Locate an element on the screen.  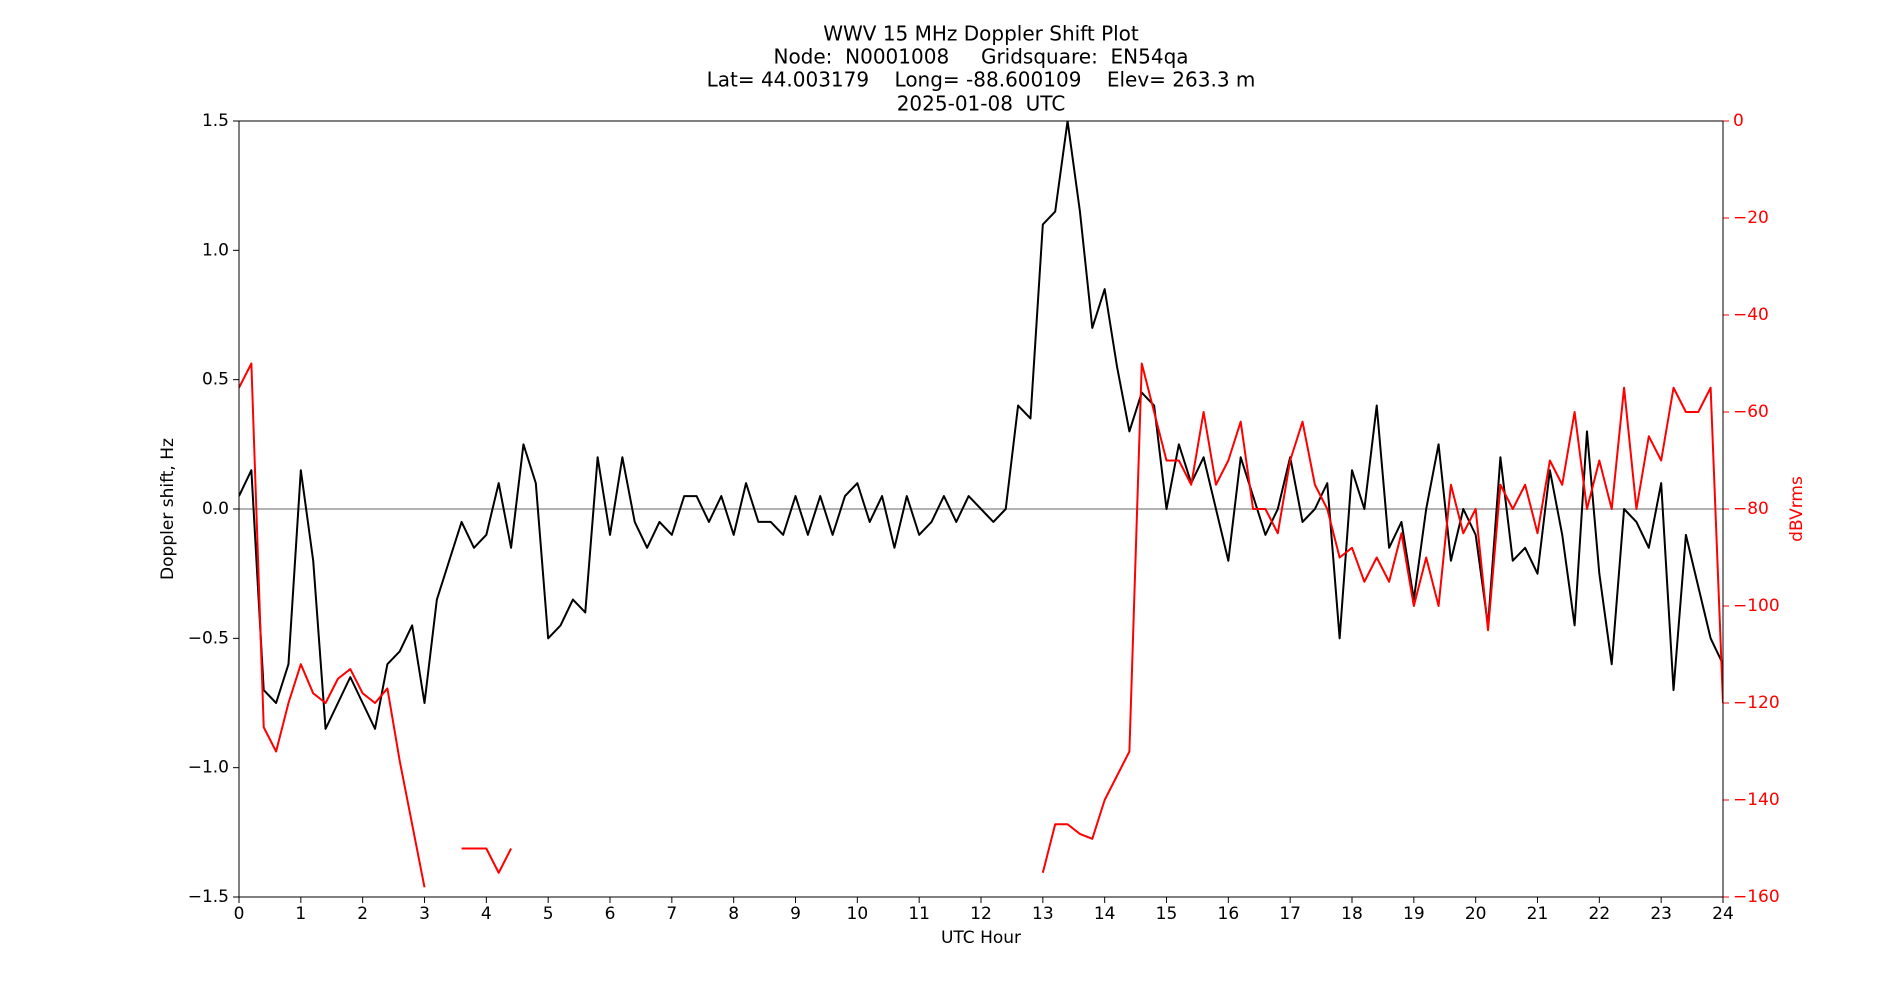
chart-subtitle: 2025-01-08 UTC is located at coordinates (981, 104).